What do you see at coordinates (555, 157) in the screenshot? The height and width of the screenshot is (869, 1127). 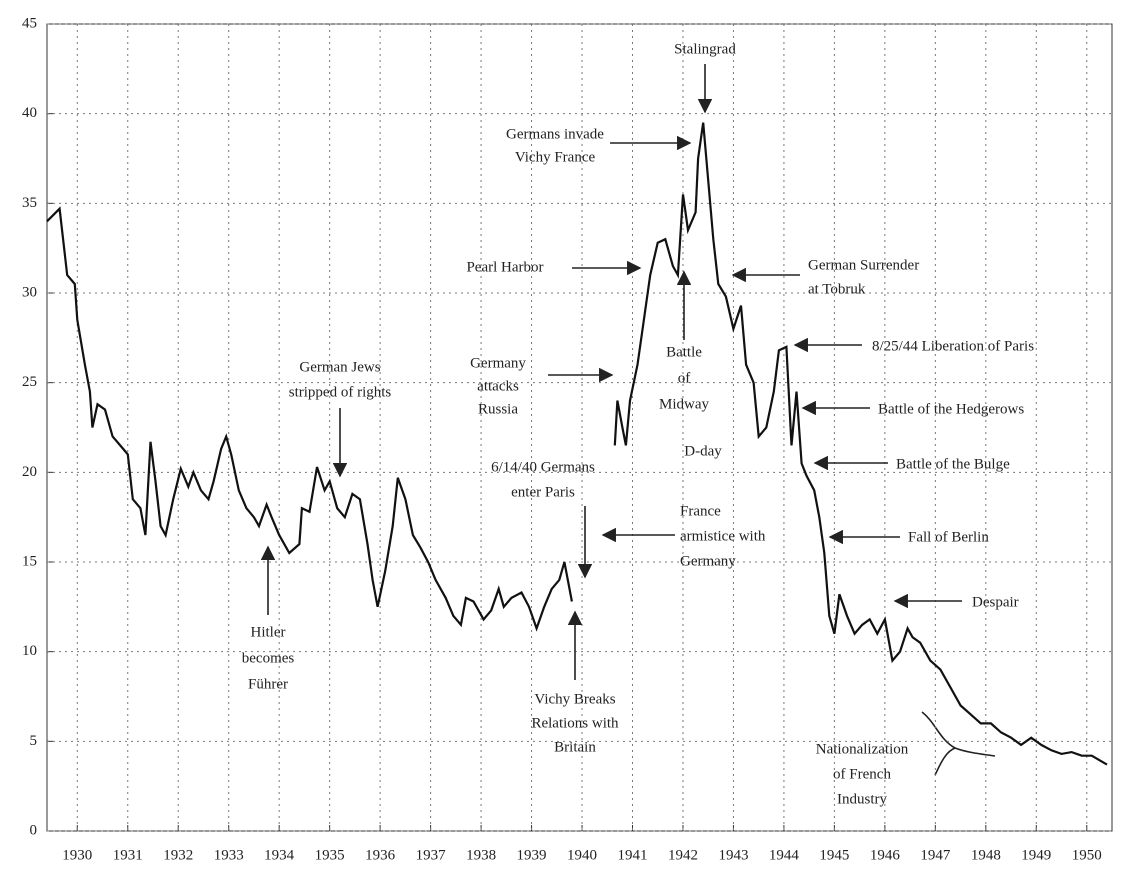 I see `annotation: Vichy France` at bounding box center [555, 157].